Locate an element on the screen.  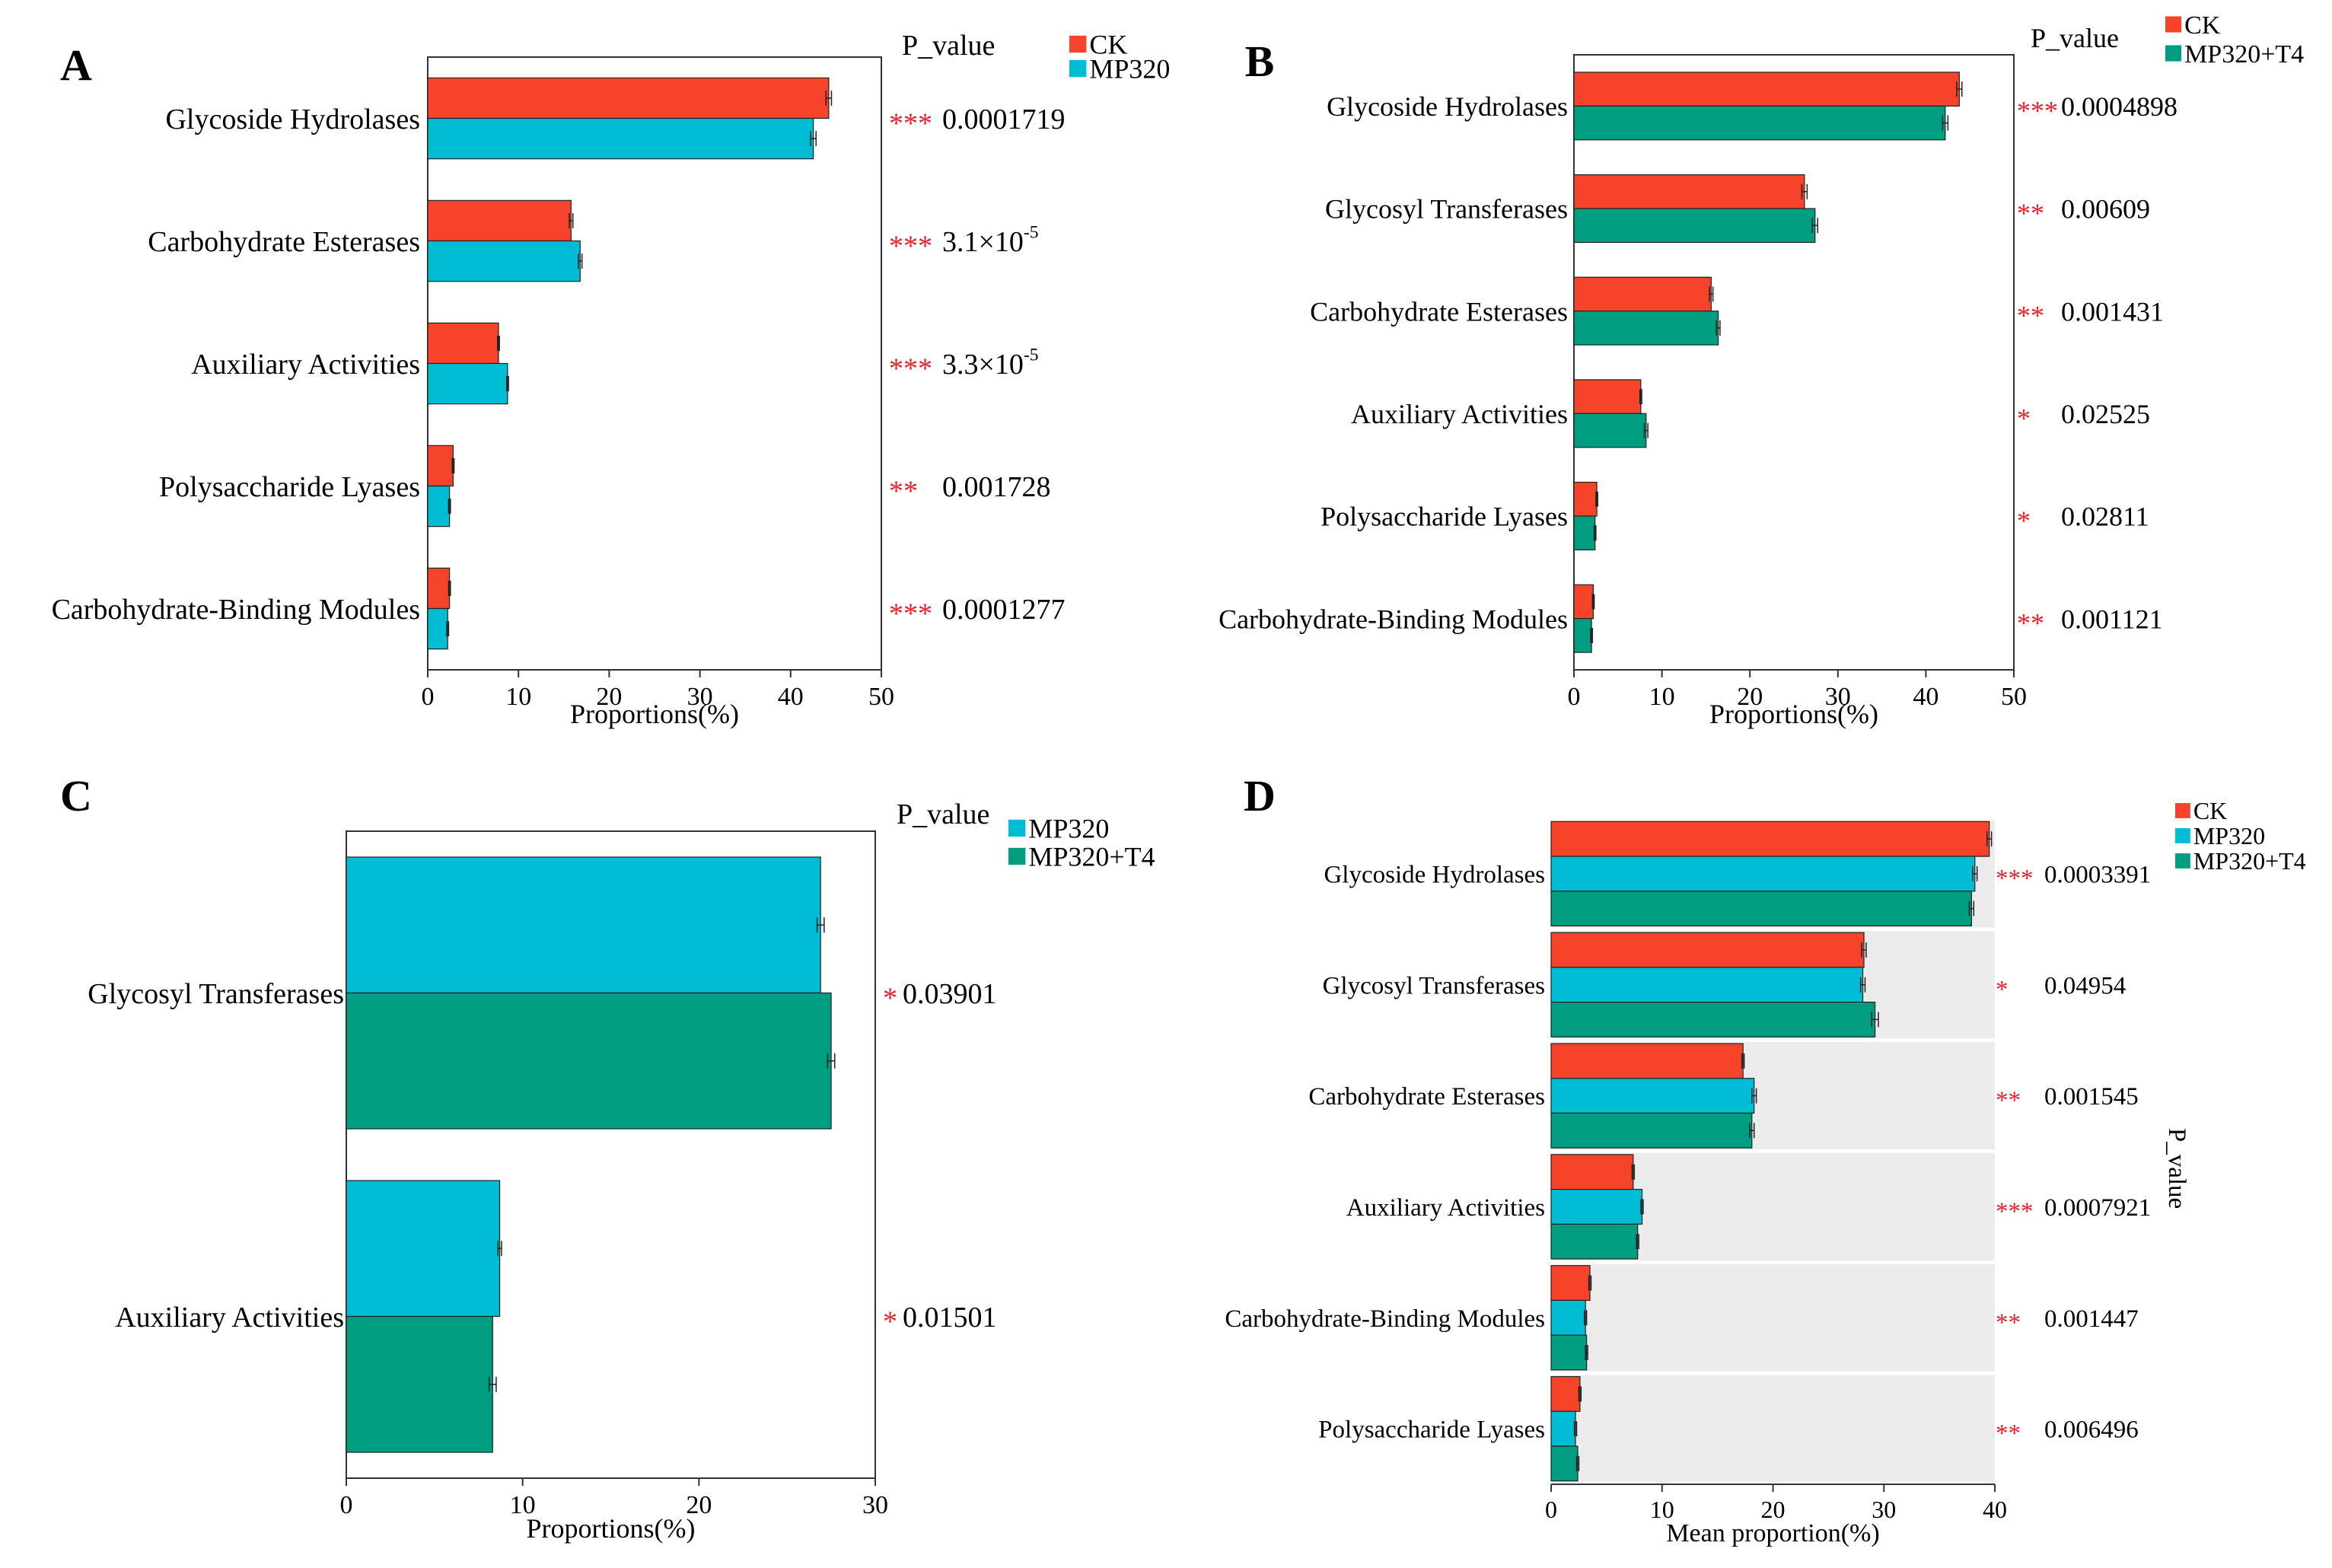
p-value: 0.03901 is located at coordinates (950, 994).